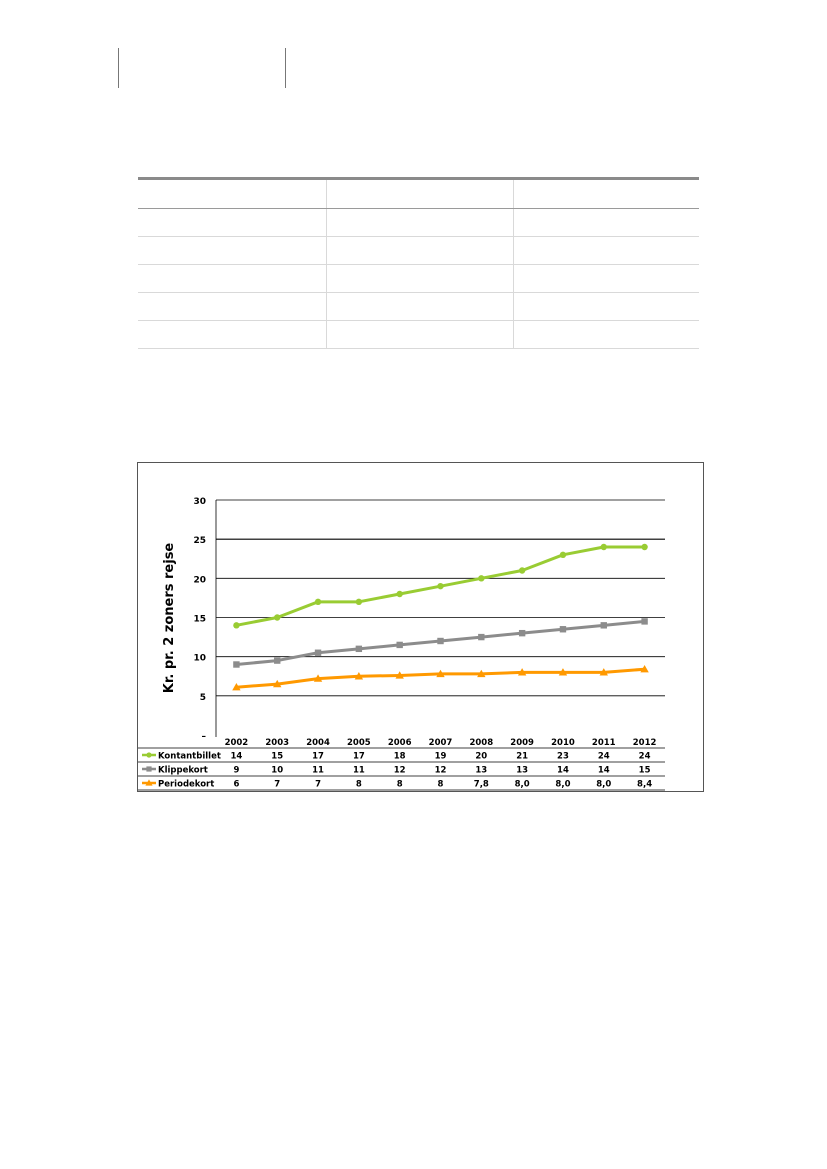 The width and height of the screenshot is (827, 1169). I want to click on category-label: 2003, so click(277, 743).